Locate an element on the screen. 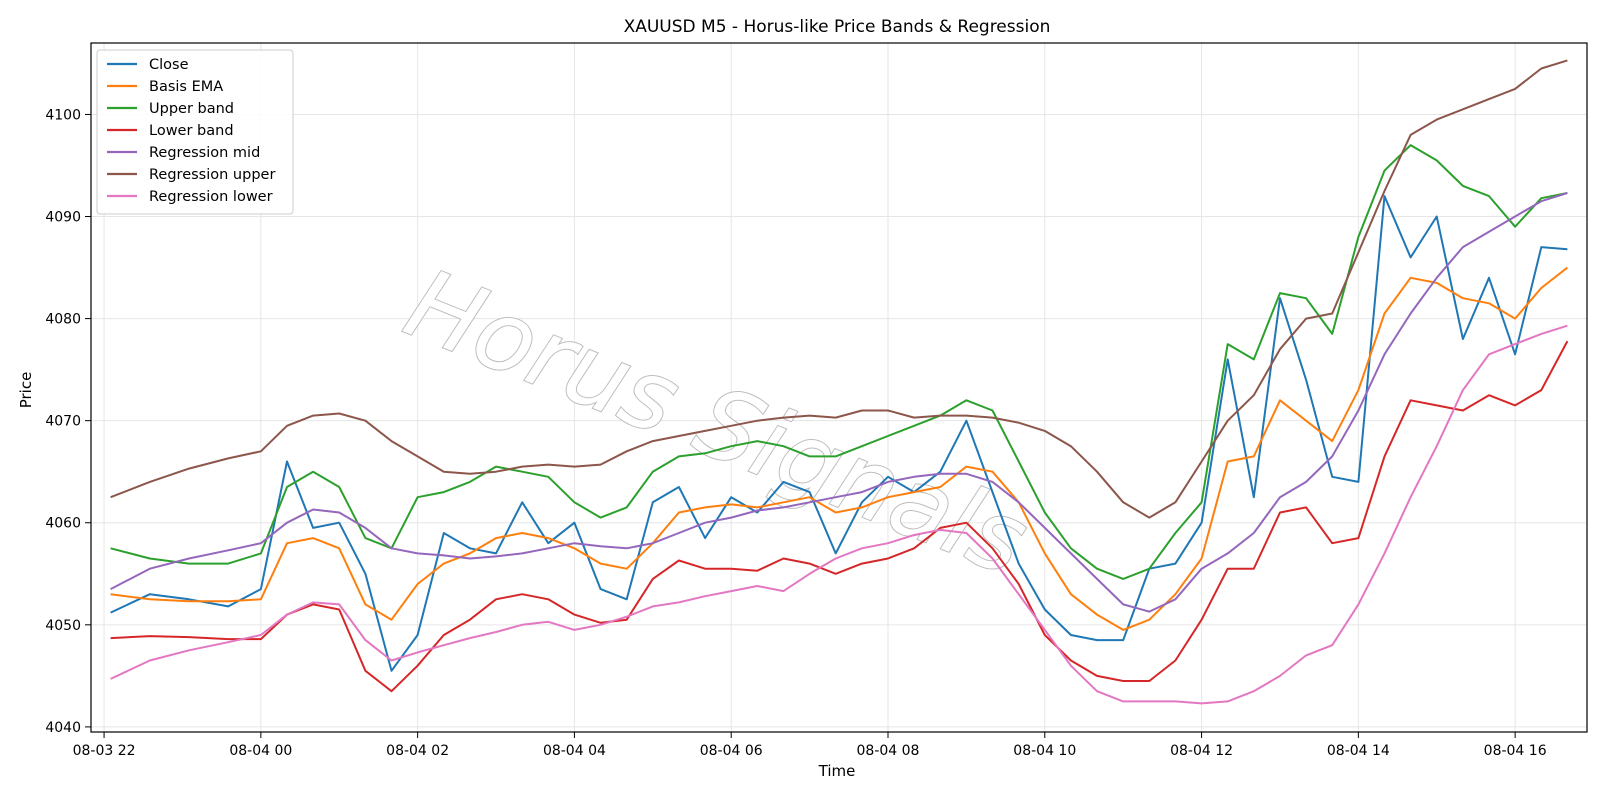 Image resolution: width=1600 pixels, height=800 pixels. legend-label: Upper band is located at coordinates (191, 109).